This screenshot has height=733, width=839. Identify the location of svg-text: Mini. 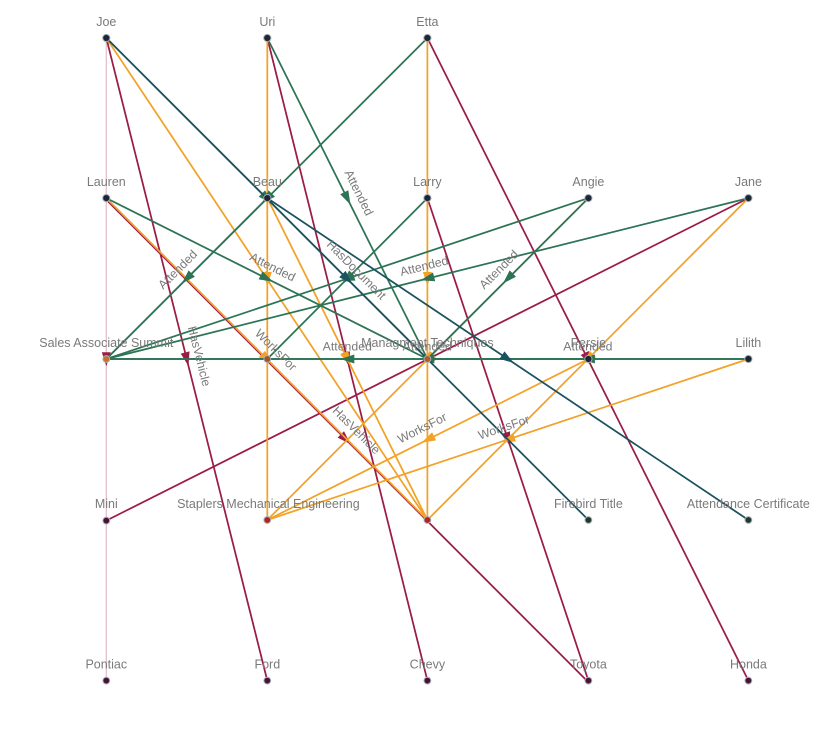
(106, 504).